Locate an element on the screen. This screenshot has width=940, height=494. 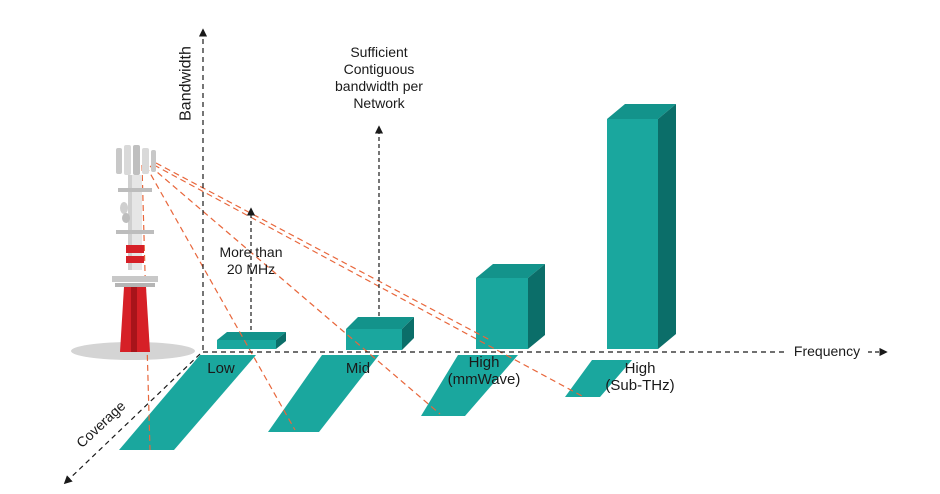
band-label-low-line-1: Low is located at coordinates (221, 368).